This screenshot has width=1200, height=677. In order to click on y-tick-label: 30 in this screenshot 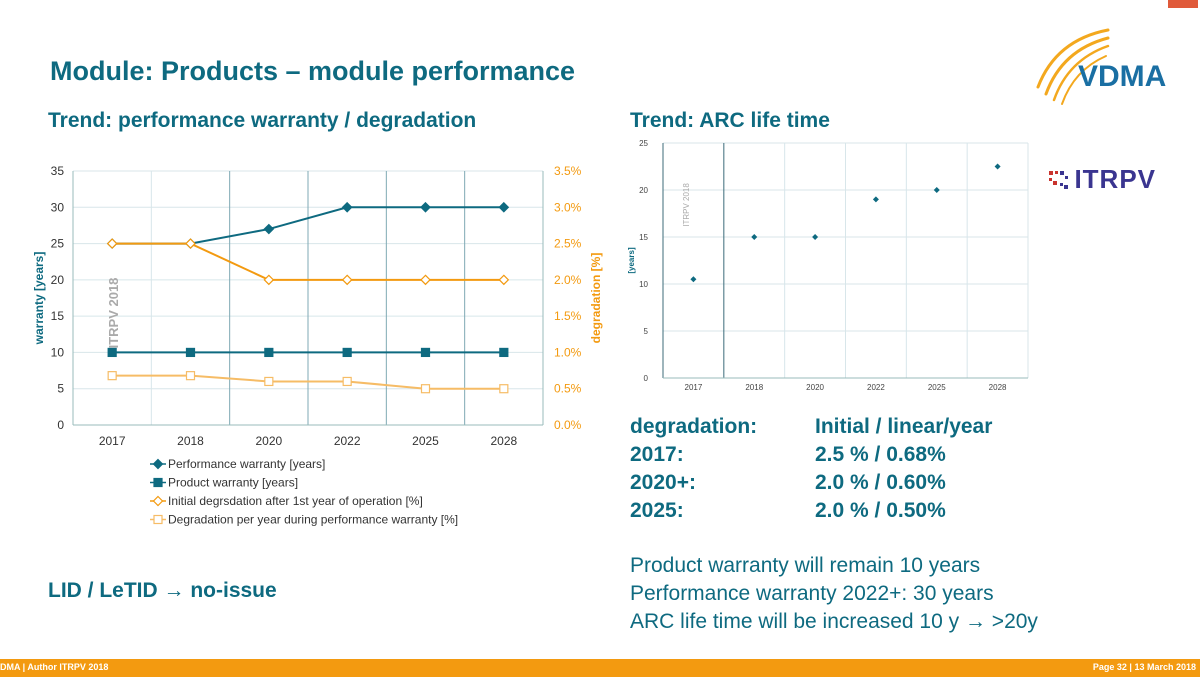, I will do `click(58, 207)`.